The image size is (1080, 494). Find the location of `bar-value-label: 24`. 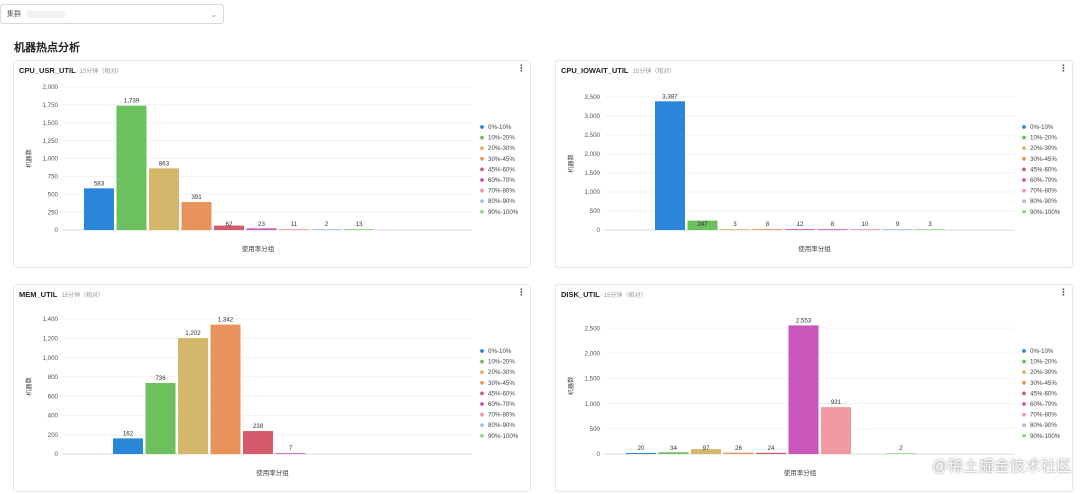

bar-value-label: 24 is located at coordinates (771, 448).